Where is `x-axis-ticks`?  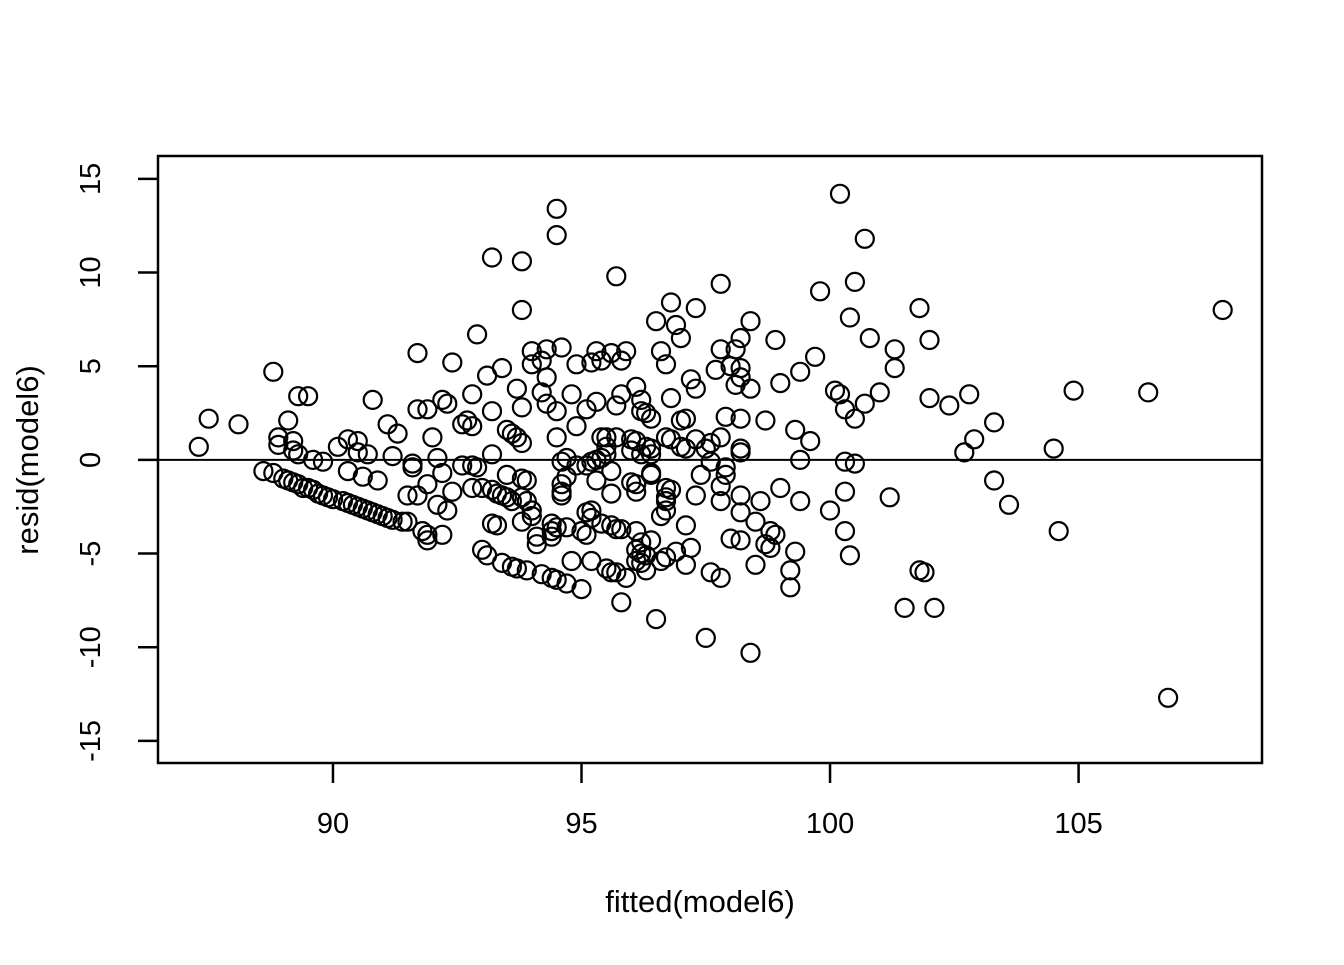
x-axis-ticks is located at coordinates (705, 773).